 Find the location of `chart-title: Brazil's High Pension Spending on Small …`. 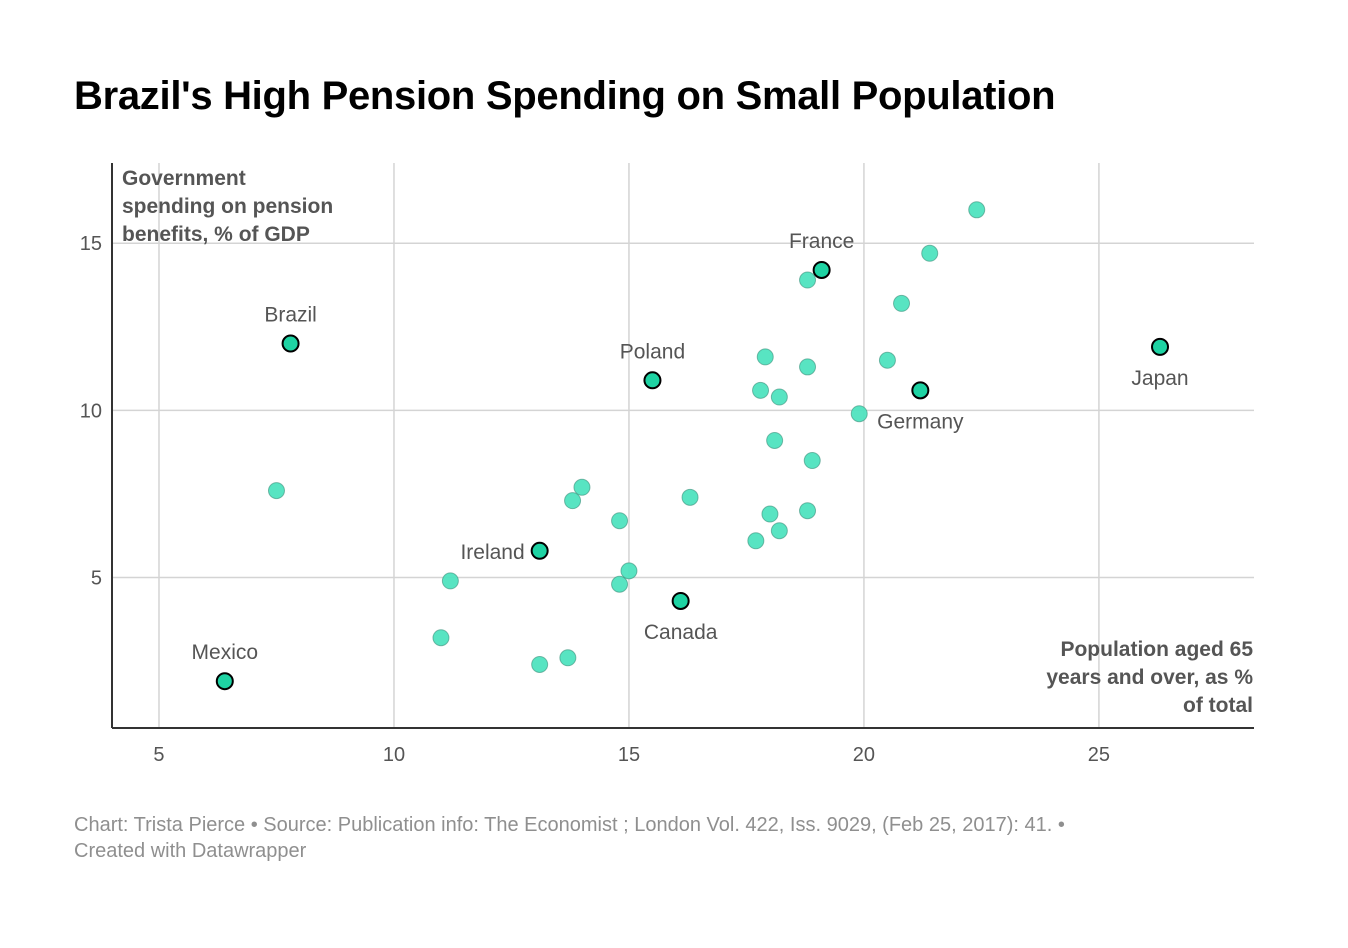

chart-title: Brazil's High Pension Spending on Small … is located at coordinates (565, 96).